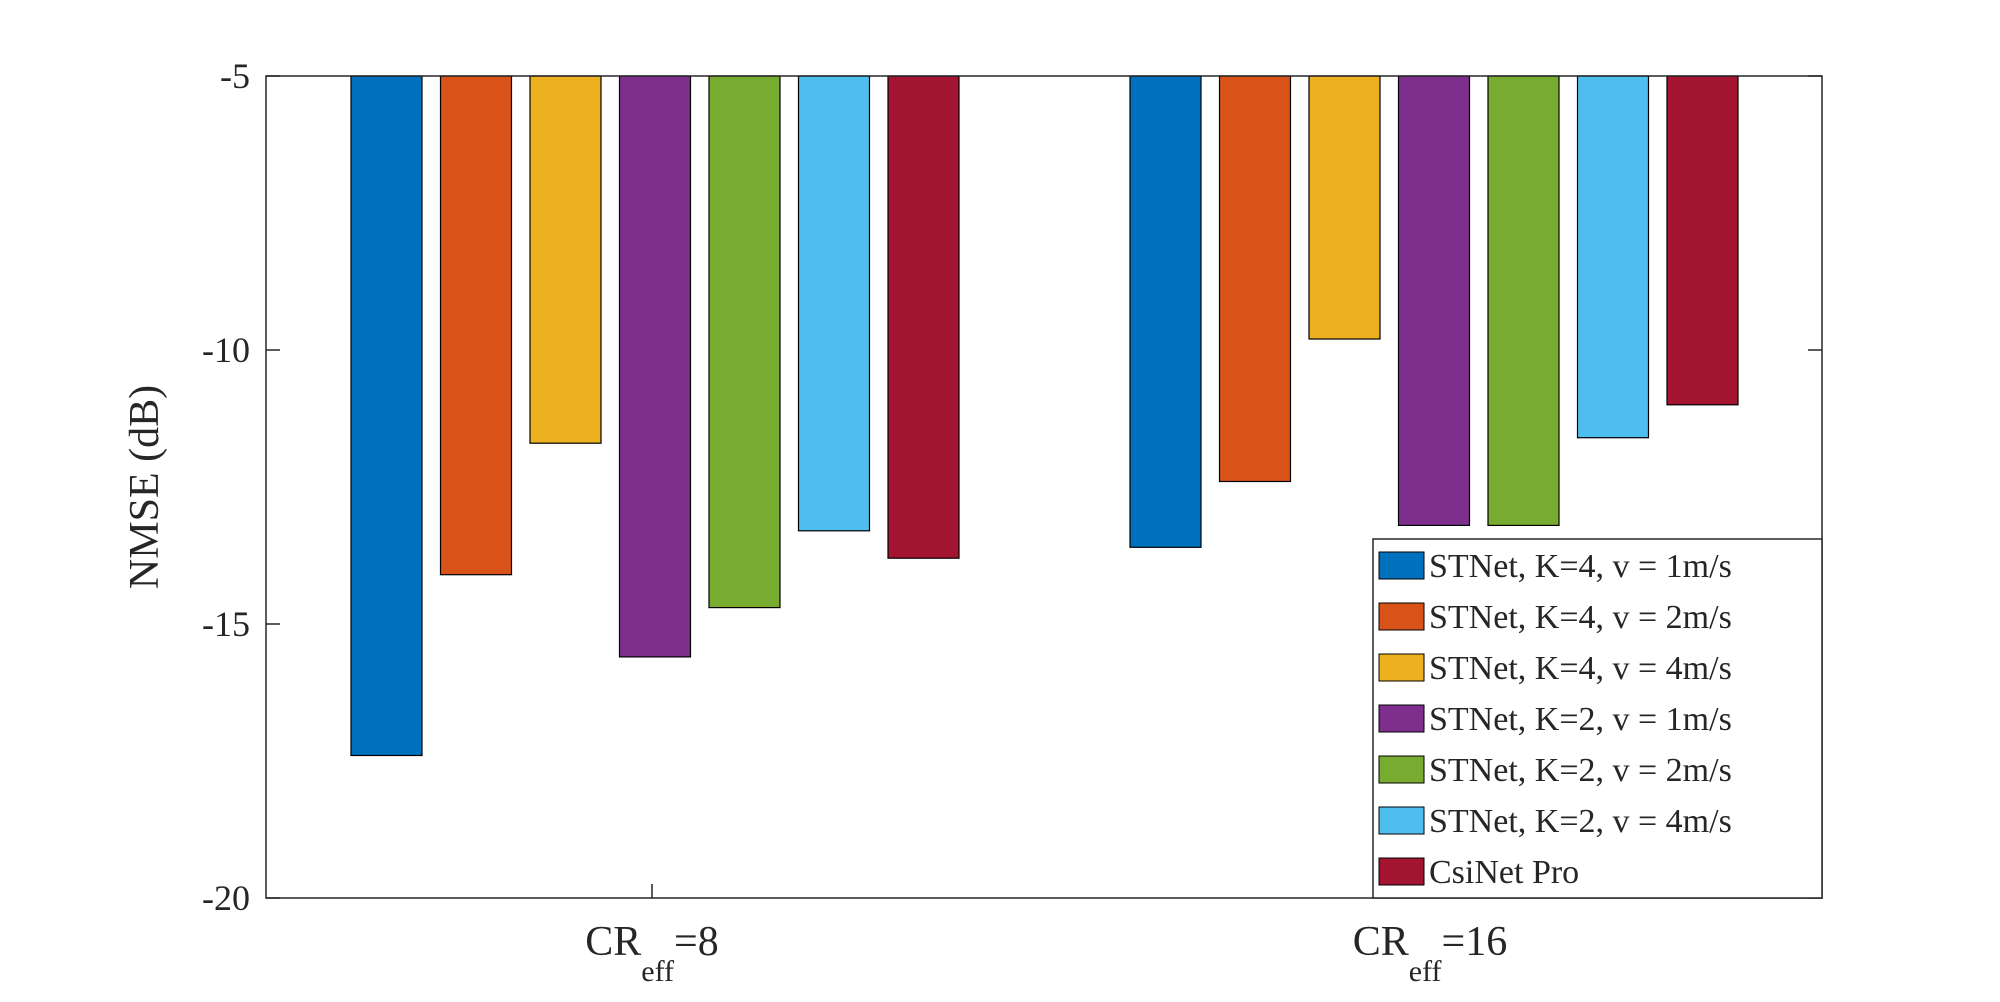 The height and width of the screenshot is (1002, 2000). Describe the element at coordinates (1580, 566) in the screenshot. I see `legend-label-0: STNet, K=4, v = 1m/s` at that location.